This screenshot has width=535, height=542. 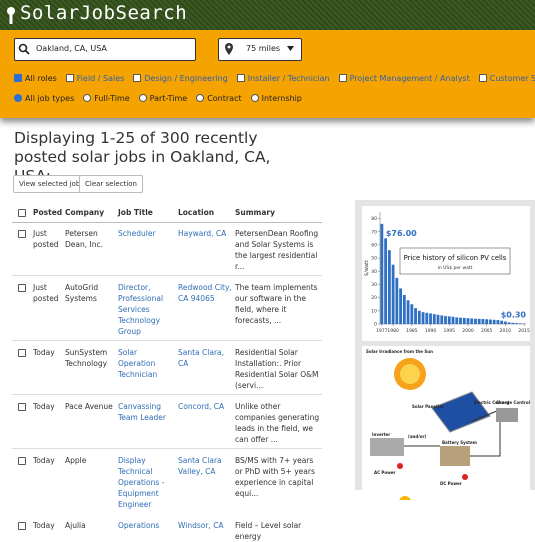 I want to click on column-header: Posted, so click(x=47, y=212).